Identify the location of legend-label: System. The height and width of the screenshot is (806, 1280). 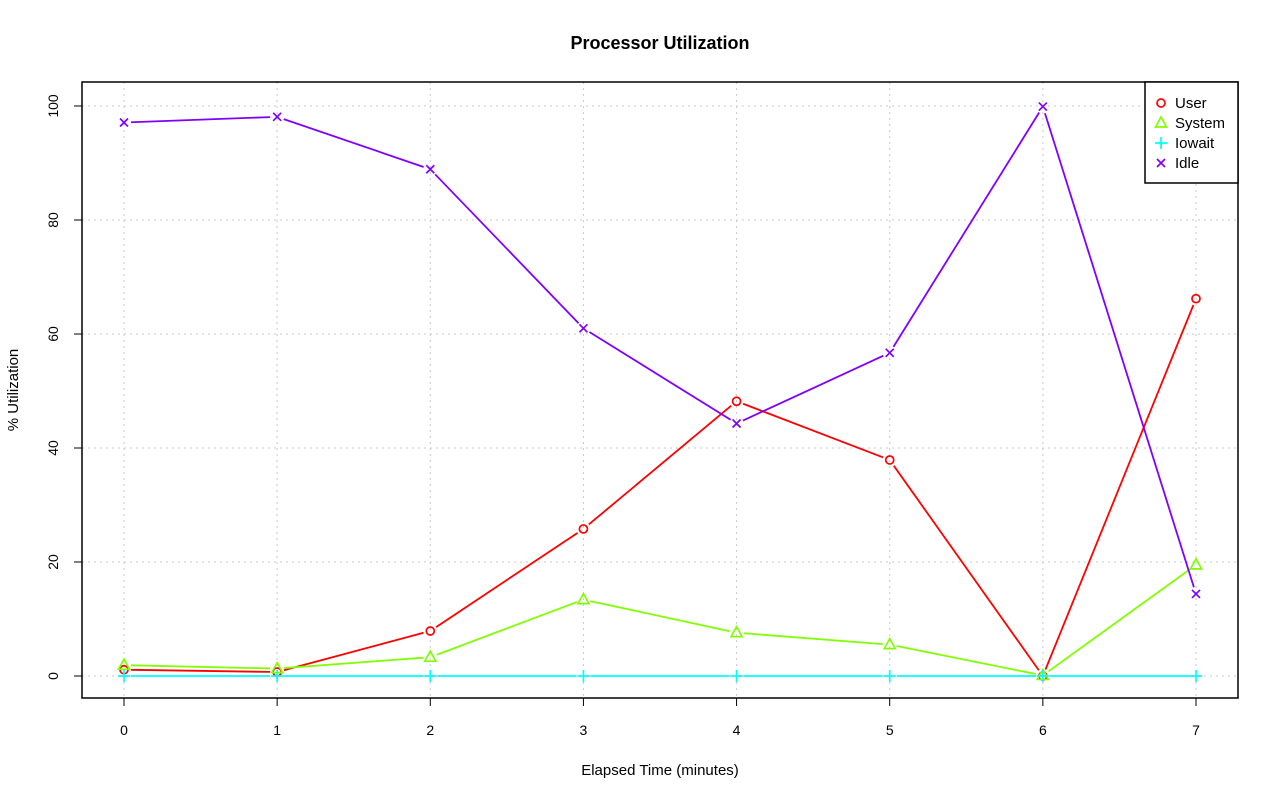
(1200, 123).